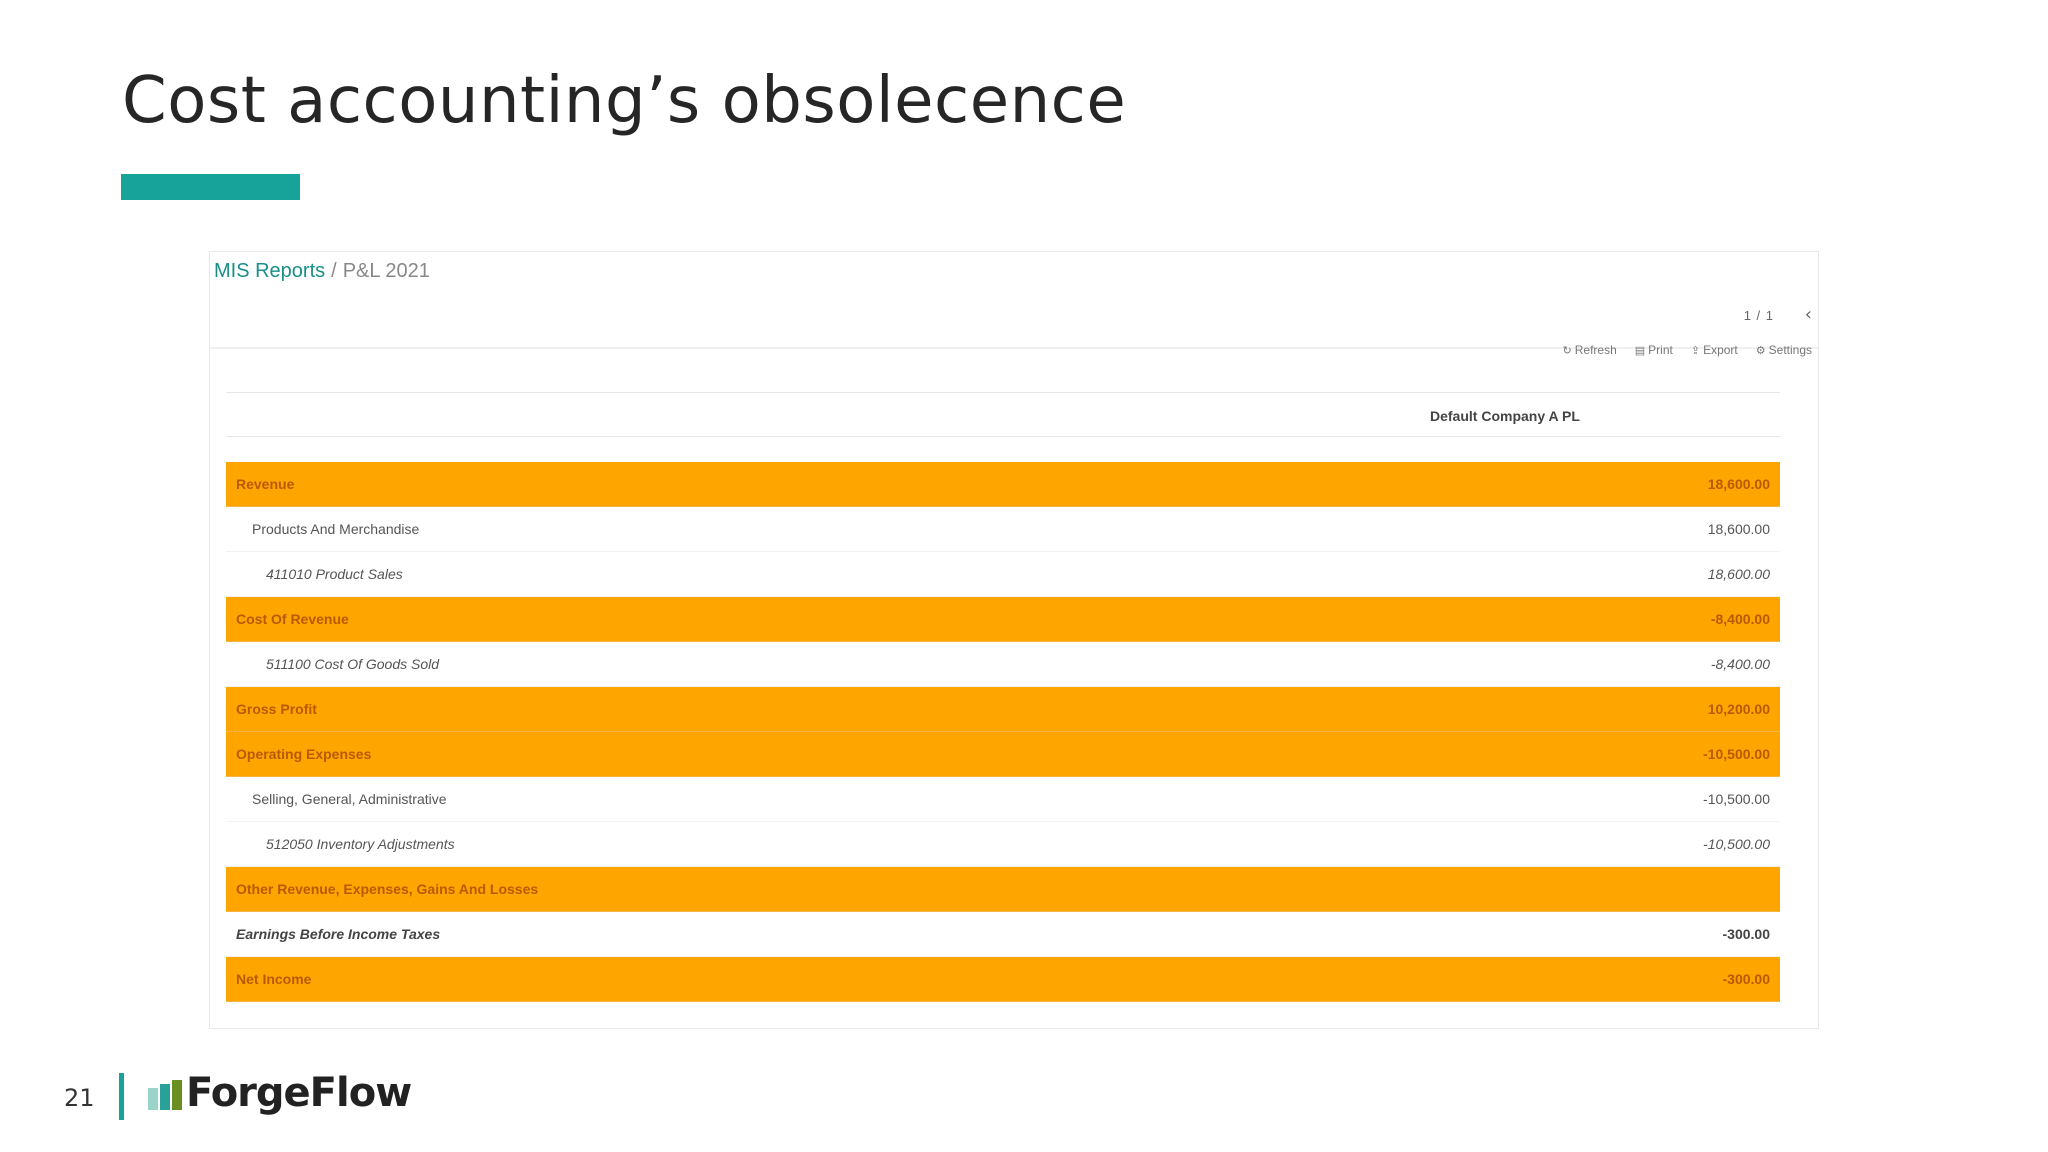 The height and width of the screenshot is (1152, 2048). I want to click on settings-button: ⚙ Settings, so click(1784, 350).